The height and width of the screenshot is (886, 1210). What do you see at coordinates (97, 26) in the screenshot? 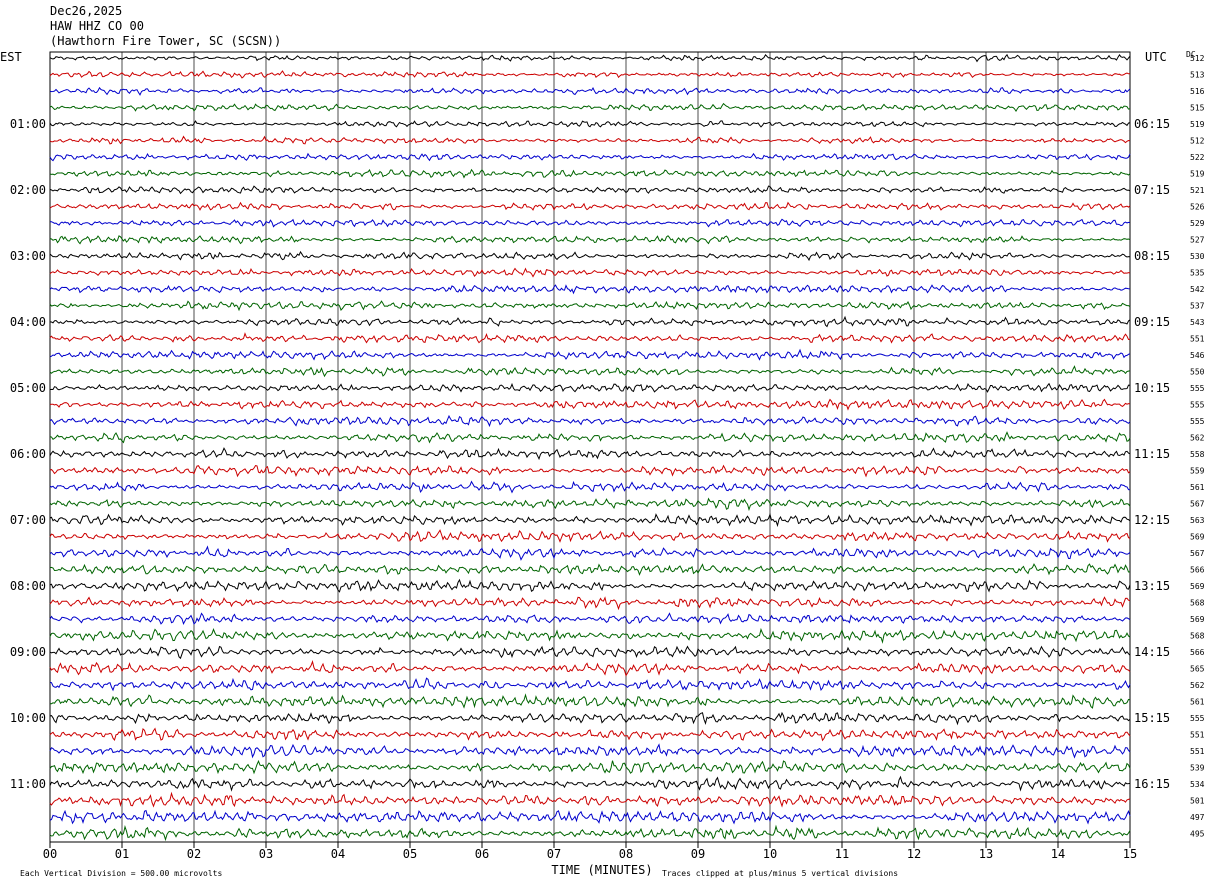
I see `station-code: HAW HHZ CO 00` at bounding box center [97, 26].